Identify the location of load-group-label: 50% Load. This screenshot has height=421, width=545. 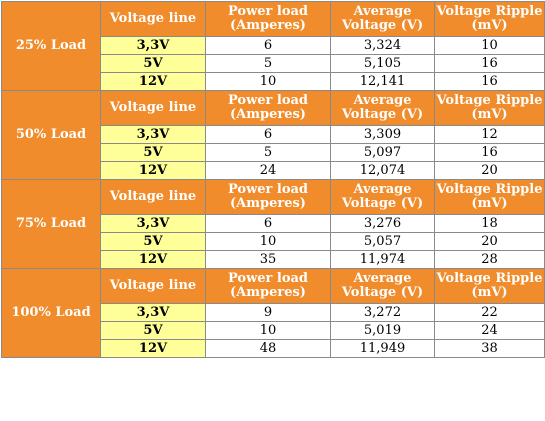
(51, 135).